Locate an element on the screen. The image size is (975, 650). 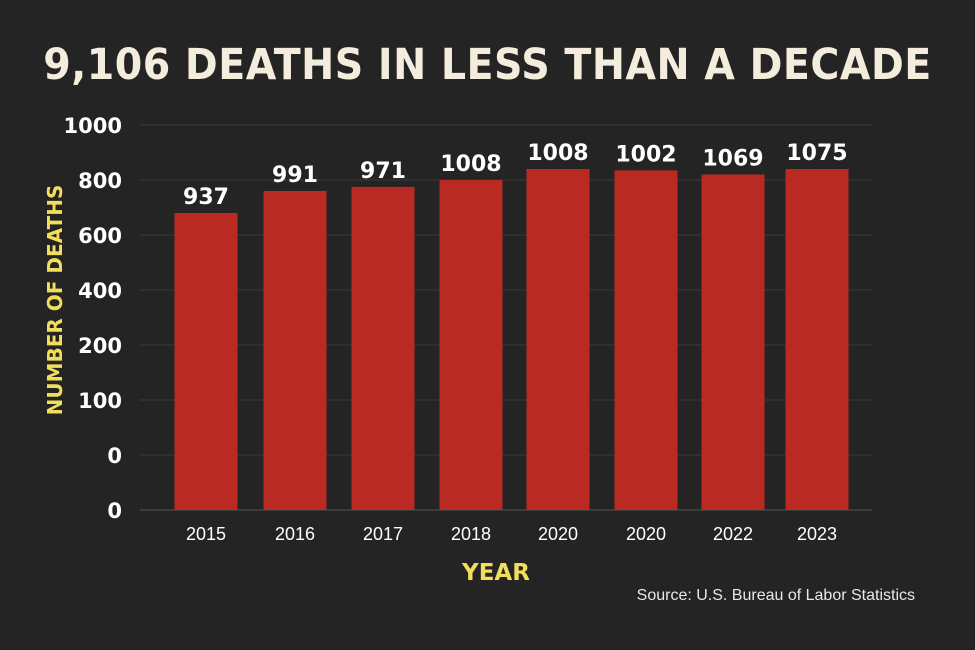
y-axis-ticks: 0 0 100 200 400 600 800 1000 is located at coordinates (93, 318).